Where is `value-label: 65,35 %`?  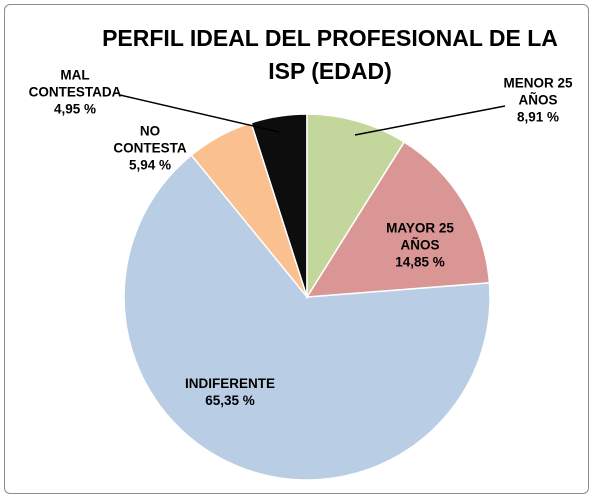 value-label: 65,35 % is located at coordinates (230, 400).